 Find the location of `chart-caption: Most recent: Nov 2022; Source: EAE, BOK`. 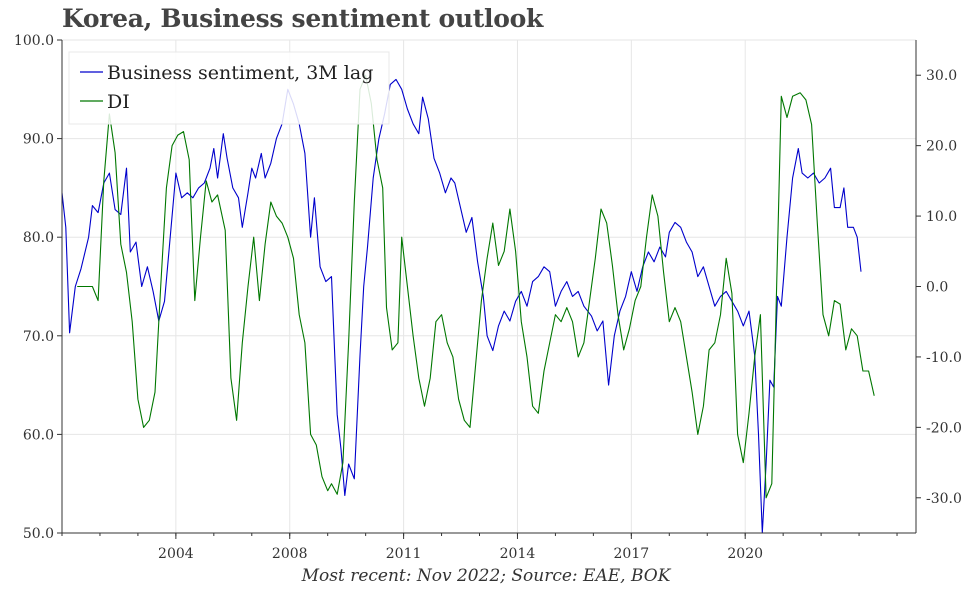

chart-caption: Most recent: Nov 2022; Source: EAE, BOK is located at coordinates (486, 576).